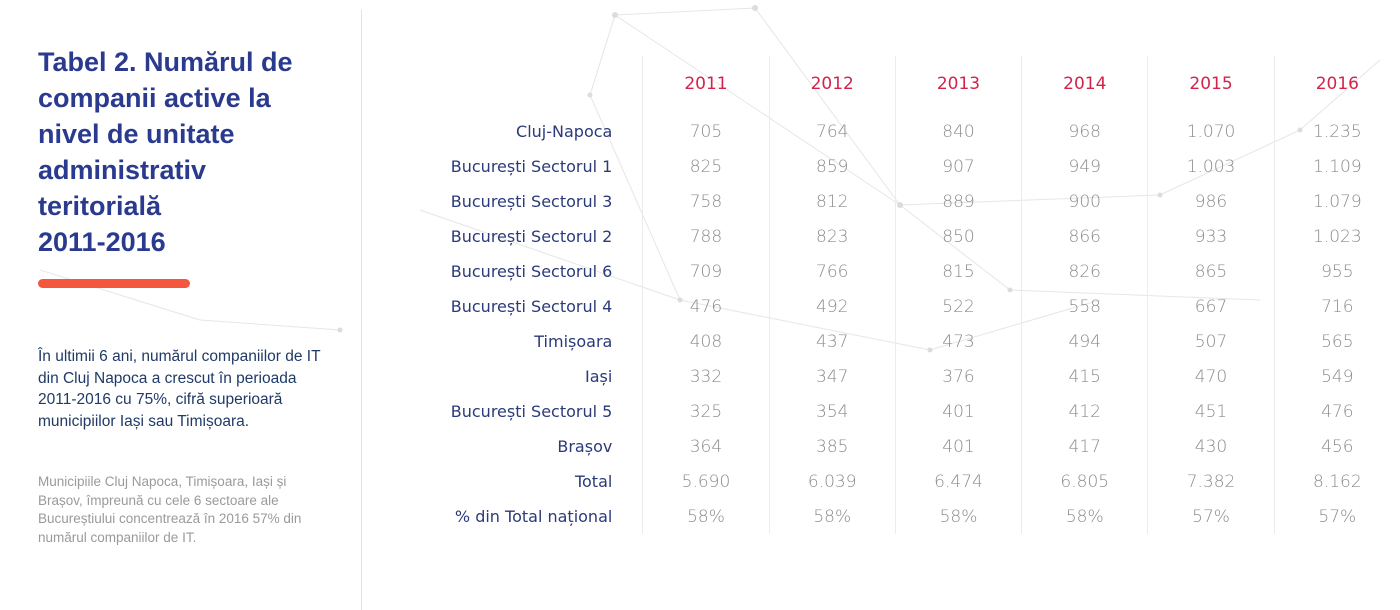 This screenshot has width=1400, height=610. What do you see at coordinates (531, 201) in the screenshot?
I see `row-label: București Sectorul 3` at bounding box center [531, 201].